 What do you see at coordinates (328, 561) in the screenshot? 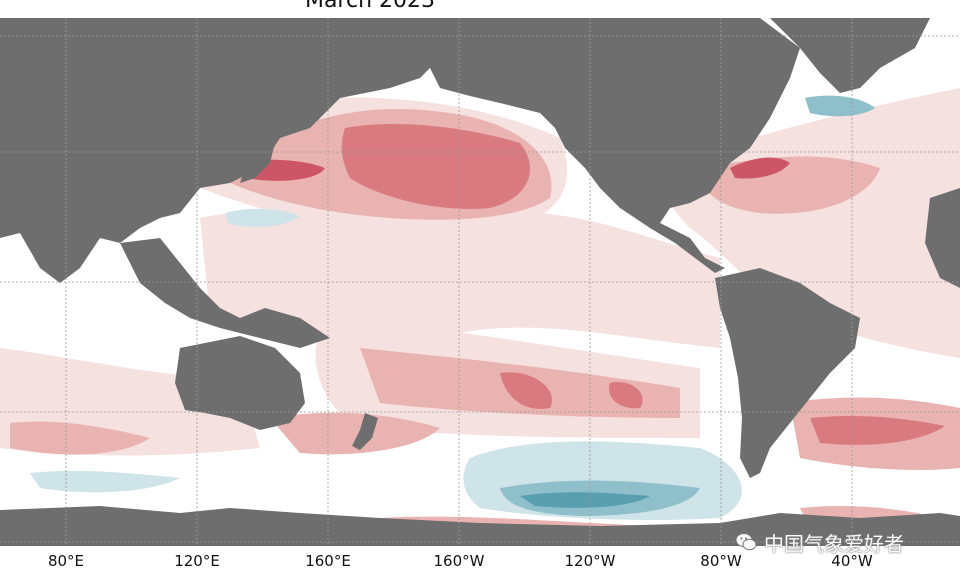
I see `x-tick-label: 160°E` at bounding box center [328, 561].